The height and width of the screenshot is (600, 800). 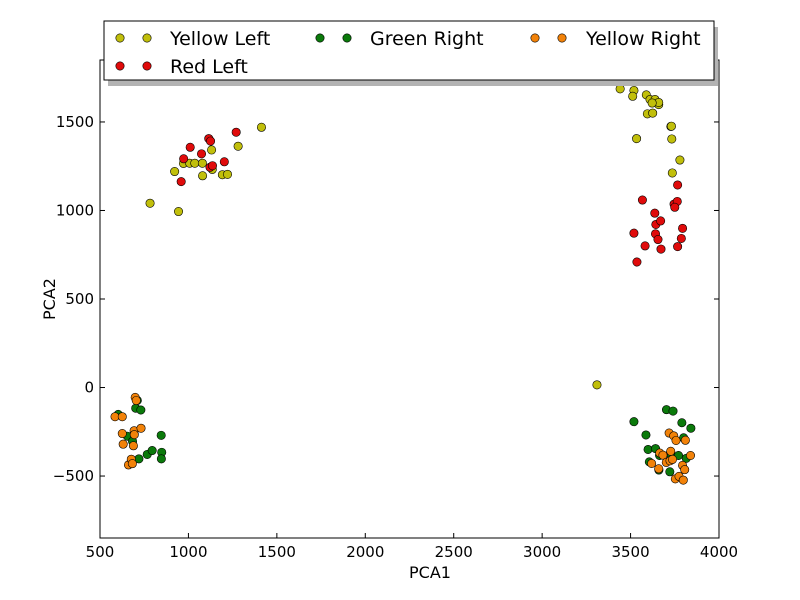 I want to click on x-axis-title: PCA1, so click(x=430, y=572).